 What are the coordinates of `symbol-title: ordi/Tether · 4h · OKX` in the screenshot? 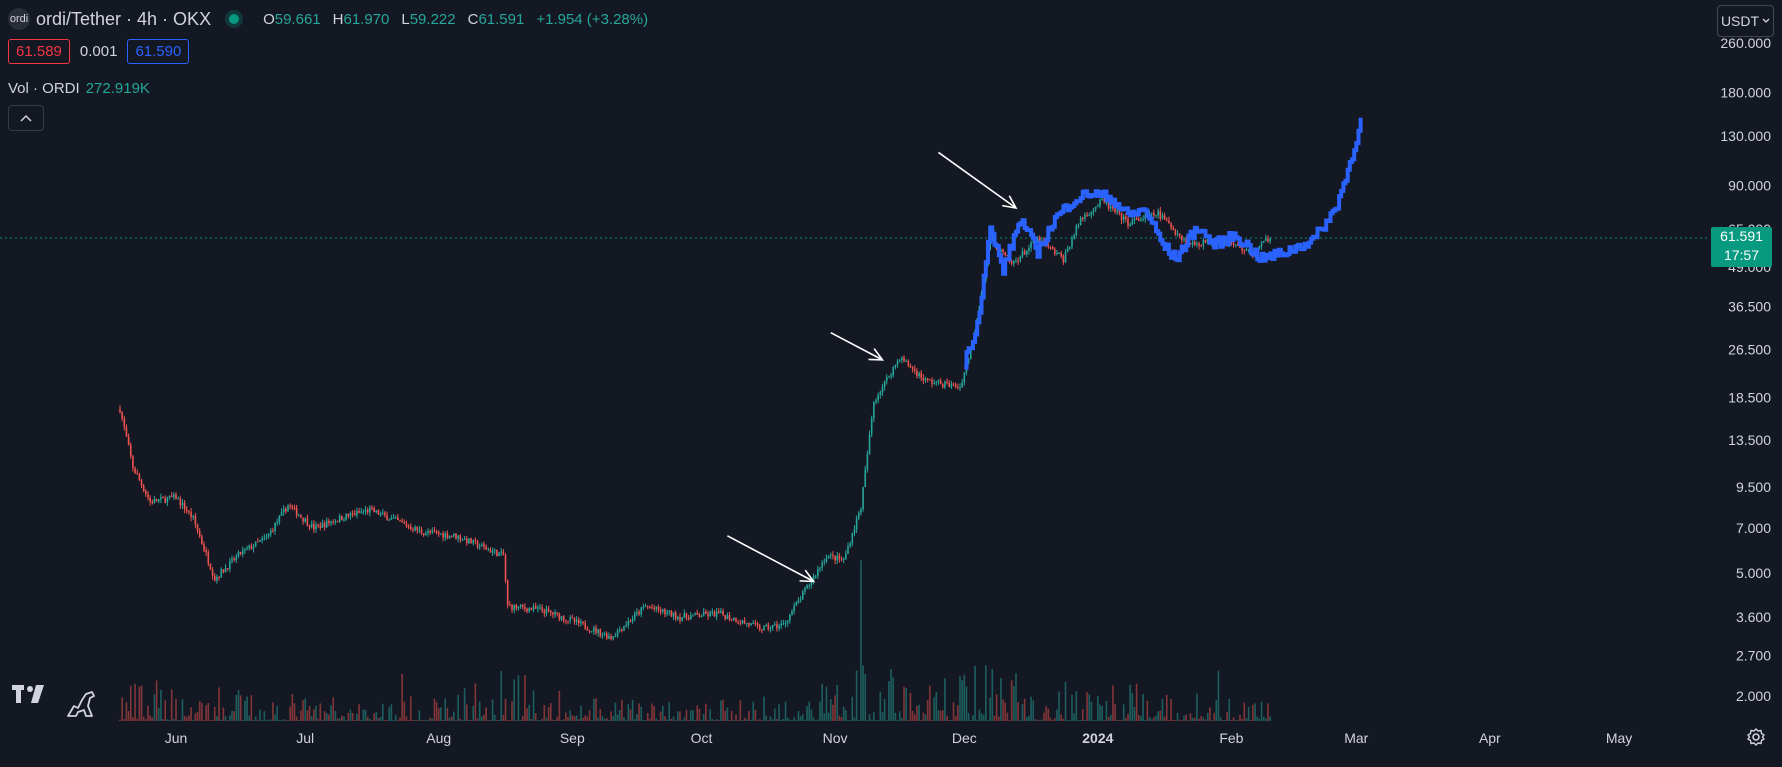 It's located at (124, 18).